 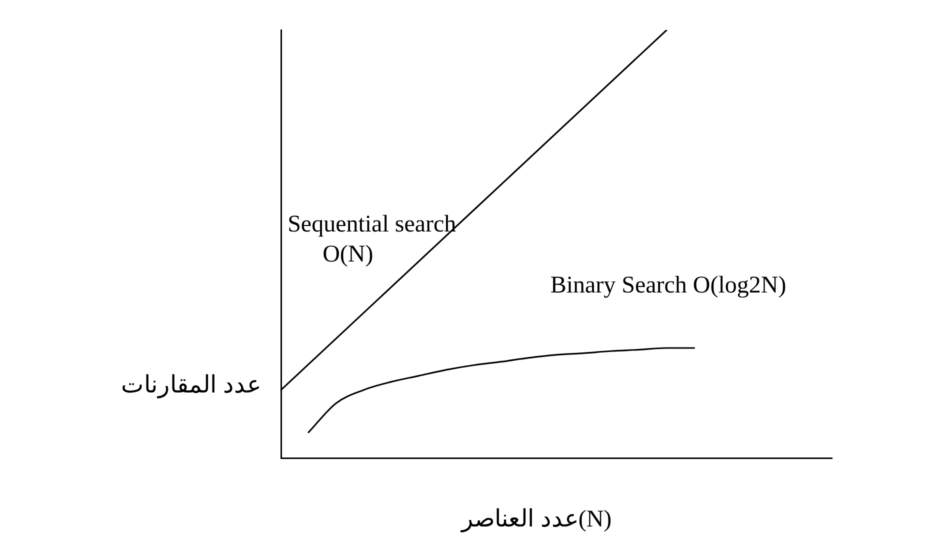 I want to click on series-label: Sequential search O(N), so click(x=372, y=239).